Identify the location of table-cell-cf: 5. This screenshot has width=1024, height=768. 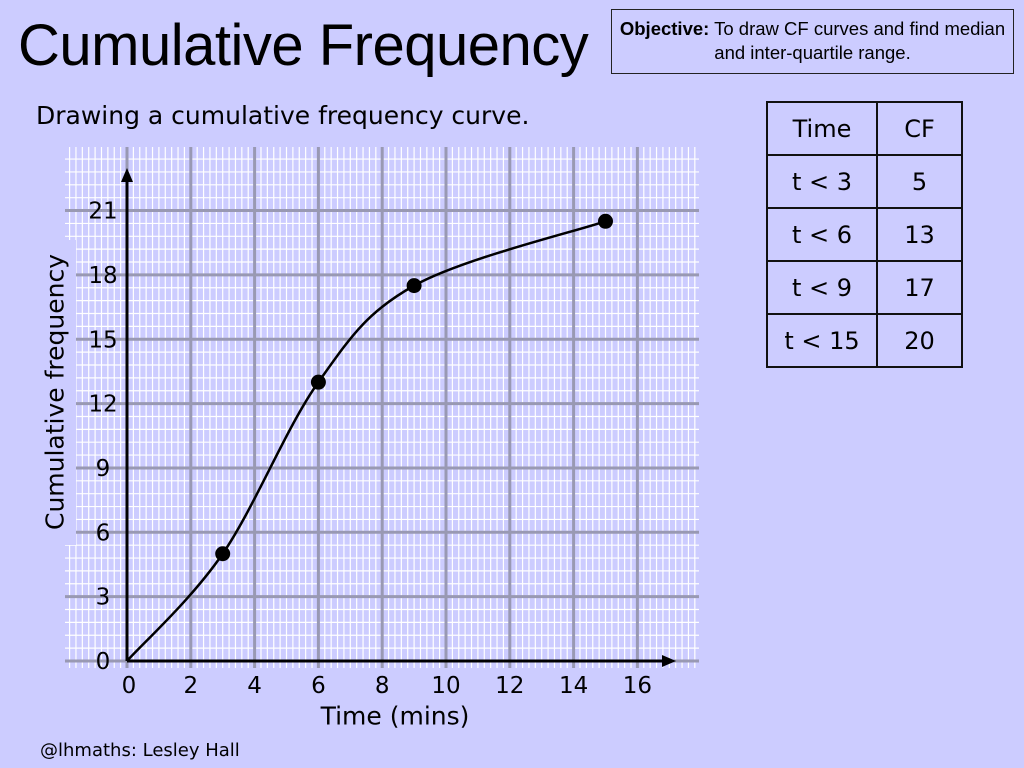
(919, 181).